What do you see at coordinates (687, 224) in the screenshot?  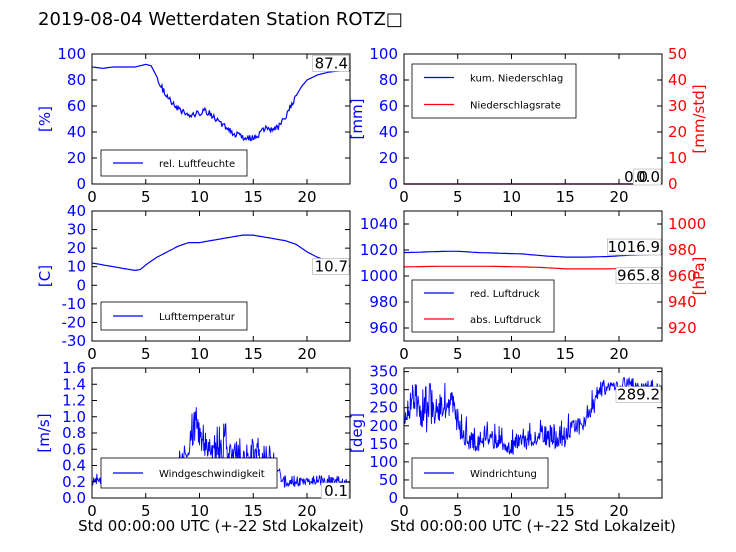 I see `y-tick-label-right: 1000` at bounding box center [687, 224].